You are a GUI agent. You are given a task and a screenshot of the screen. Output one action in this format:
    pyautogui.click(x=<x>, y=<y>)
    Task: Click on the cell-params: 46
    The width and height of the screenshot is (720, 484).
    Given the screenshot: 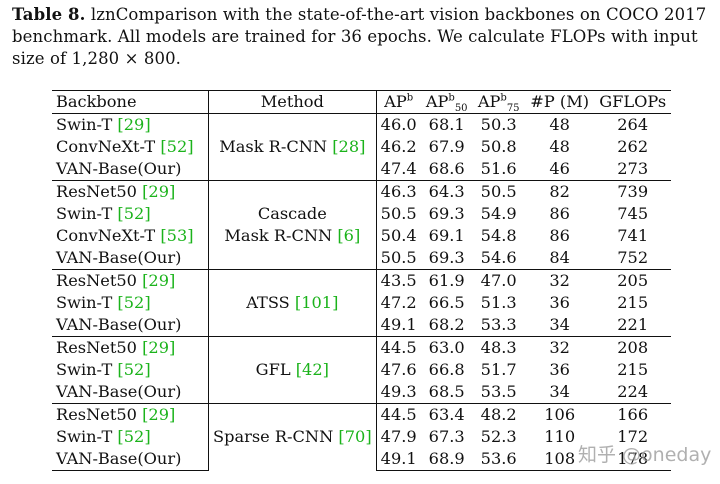 What is the action you would take?
    pyautogui.click(x=559, y=168)
    